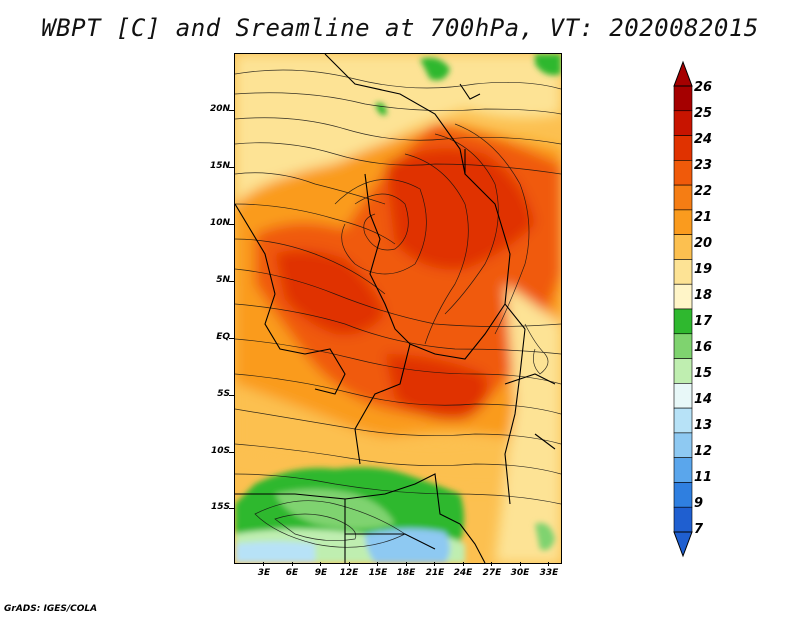  Describe the element at coordinates (463, 573) in the screenshot. I see `lon-label: 24E` at that location.